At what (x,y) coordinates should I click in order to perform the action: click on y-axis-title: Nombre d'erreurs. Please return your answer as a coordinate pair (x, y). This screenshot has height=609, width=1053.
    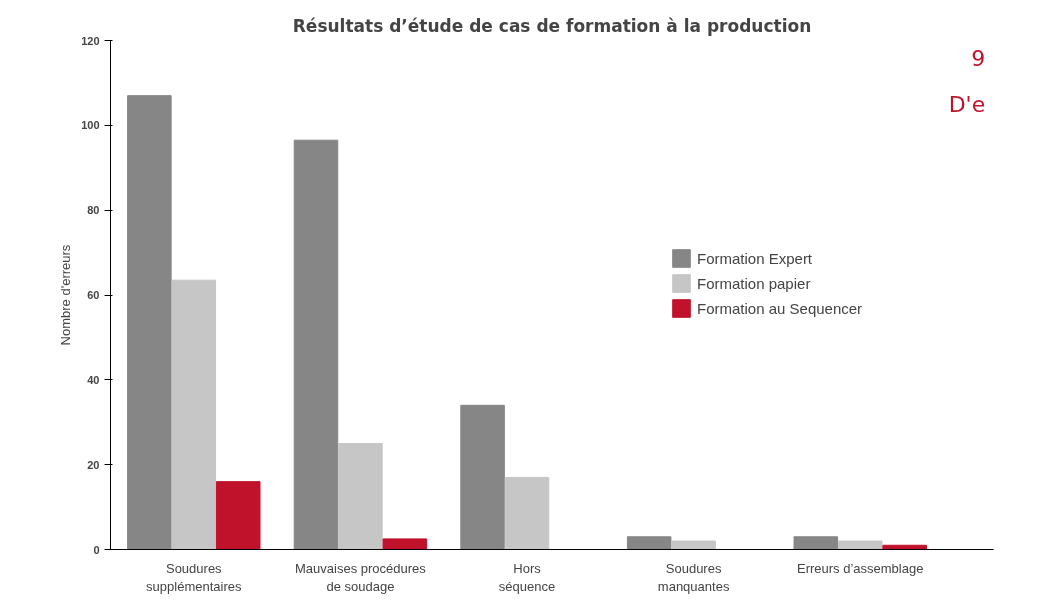
    Looking at the image, I should click on (66, 295).